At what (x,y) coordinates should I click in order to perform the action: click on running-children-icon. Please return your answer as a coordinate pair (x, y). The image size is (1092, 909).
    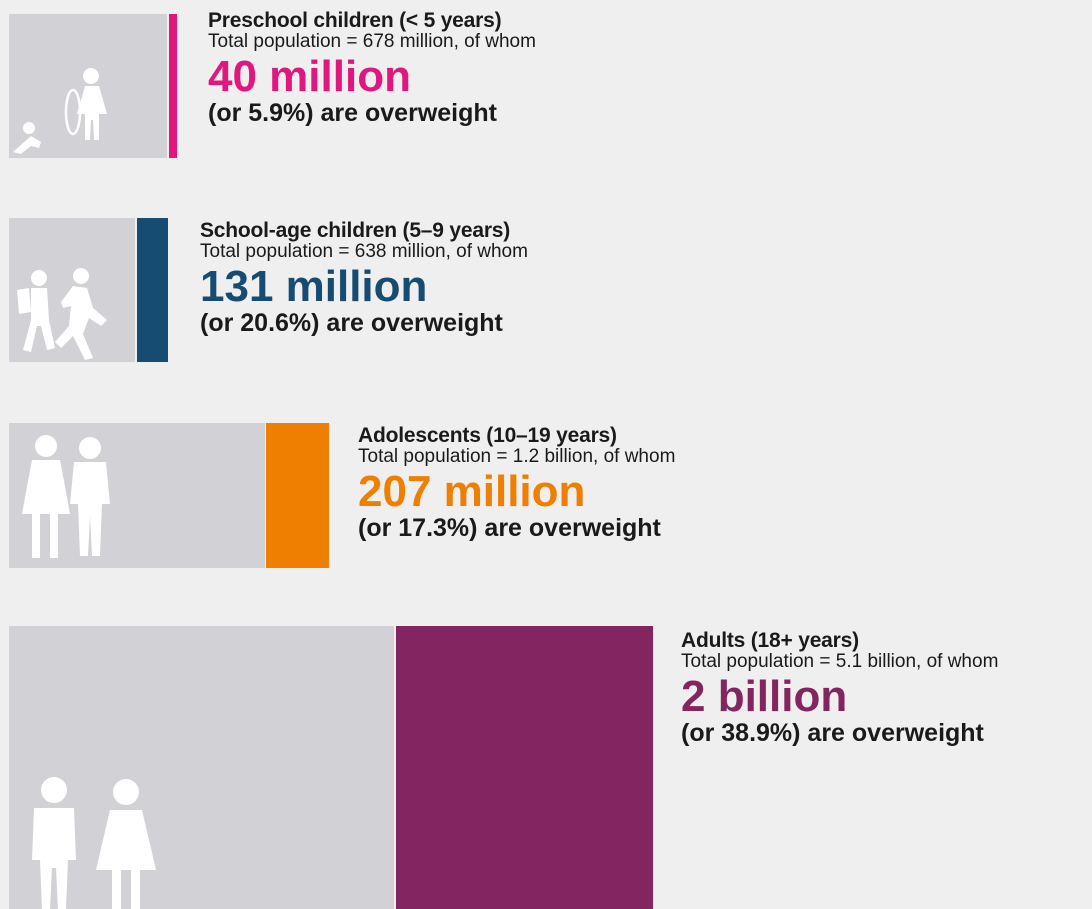
    Looking at the image, I should click on (62, 314).